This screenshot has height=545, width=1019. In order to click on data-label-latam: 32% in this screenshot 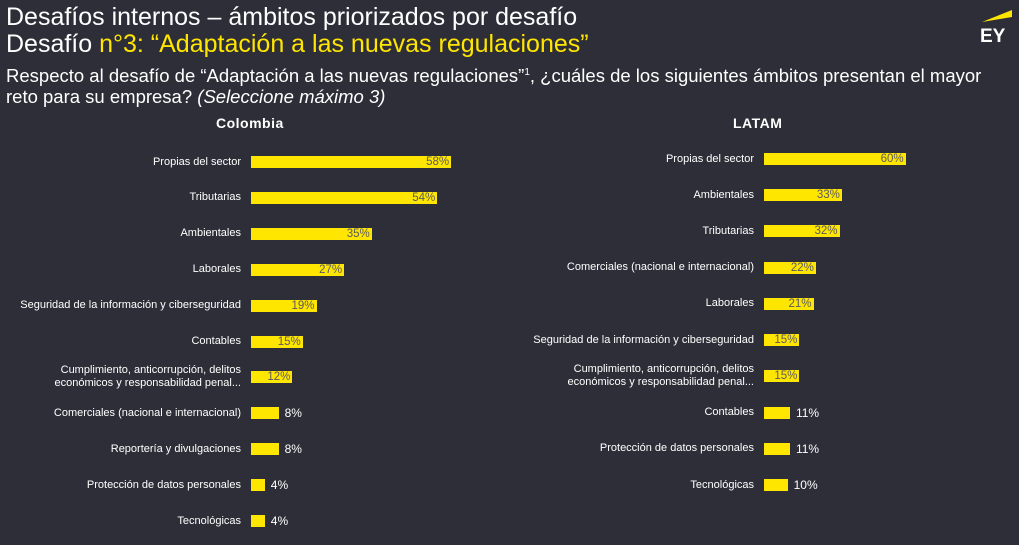, I will do `click(826, 231)`.